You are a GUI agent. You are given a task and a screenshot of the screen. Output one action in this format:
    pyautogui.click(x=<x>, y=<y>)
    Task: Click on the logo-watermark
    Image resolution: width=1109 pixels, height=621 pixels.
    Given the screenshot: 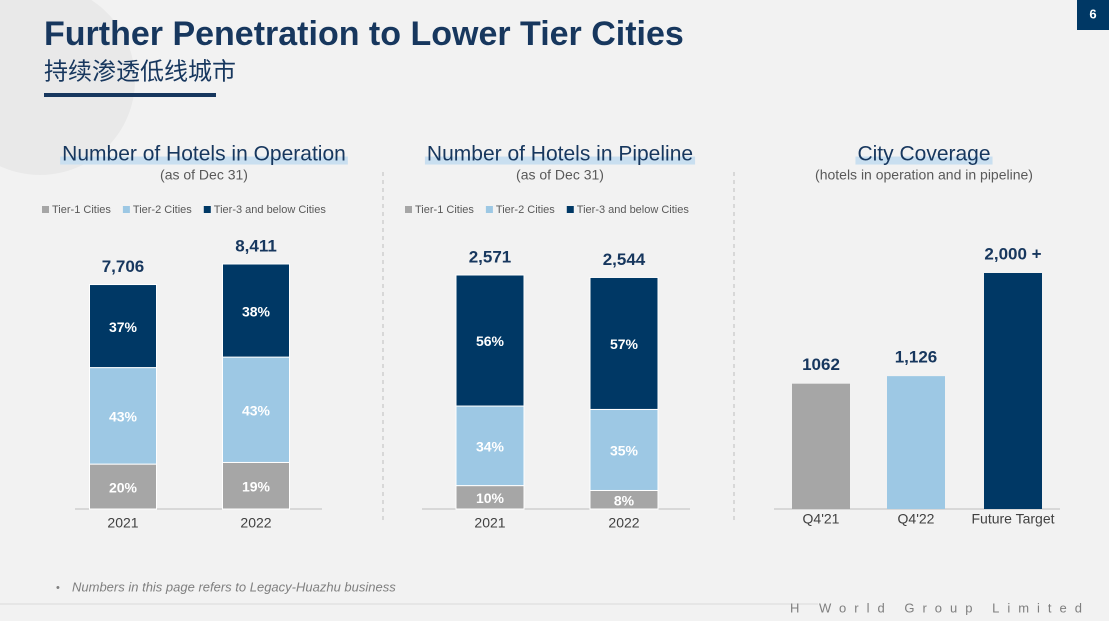 What is the action you would take?
    pyautogui.click(x=67, y=87)
    